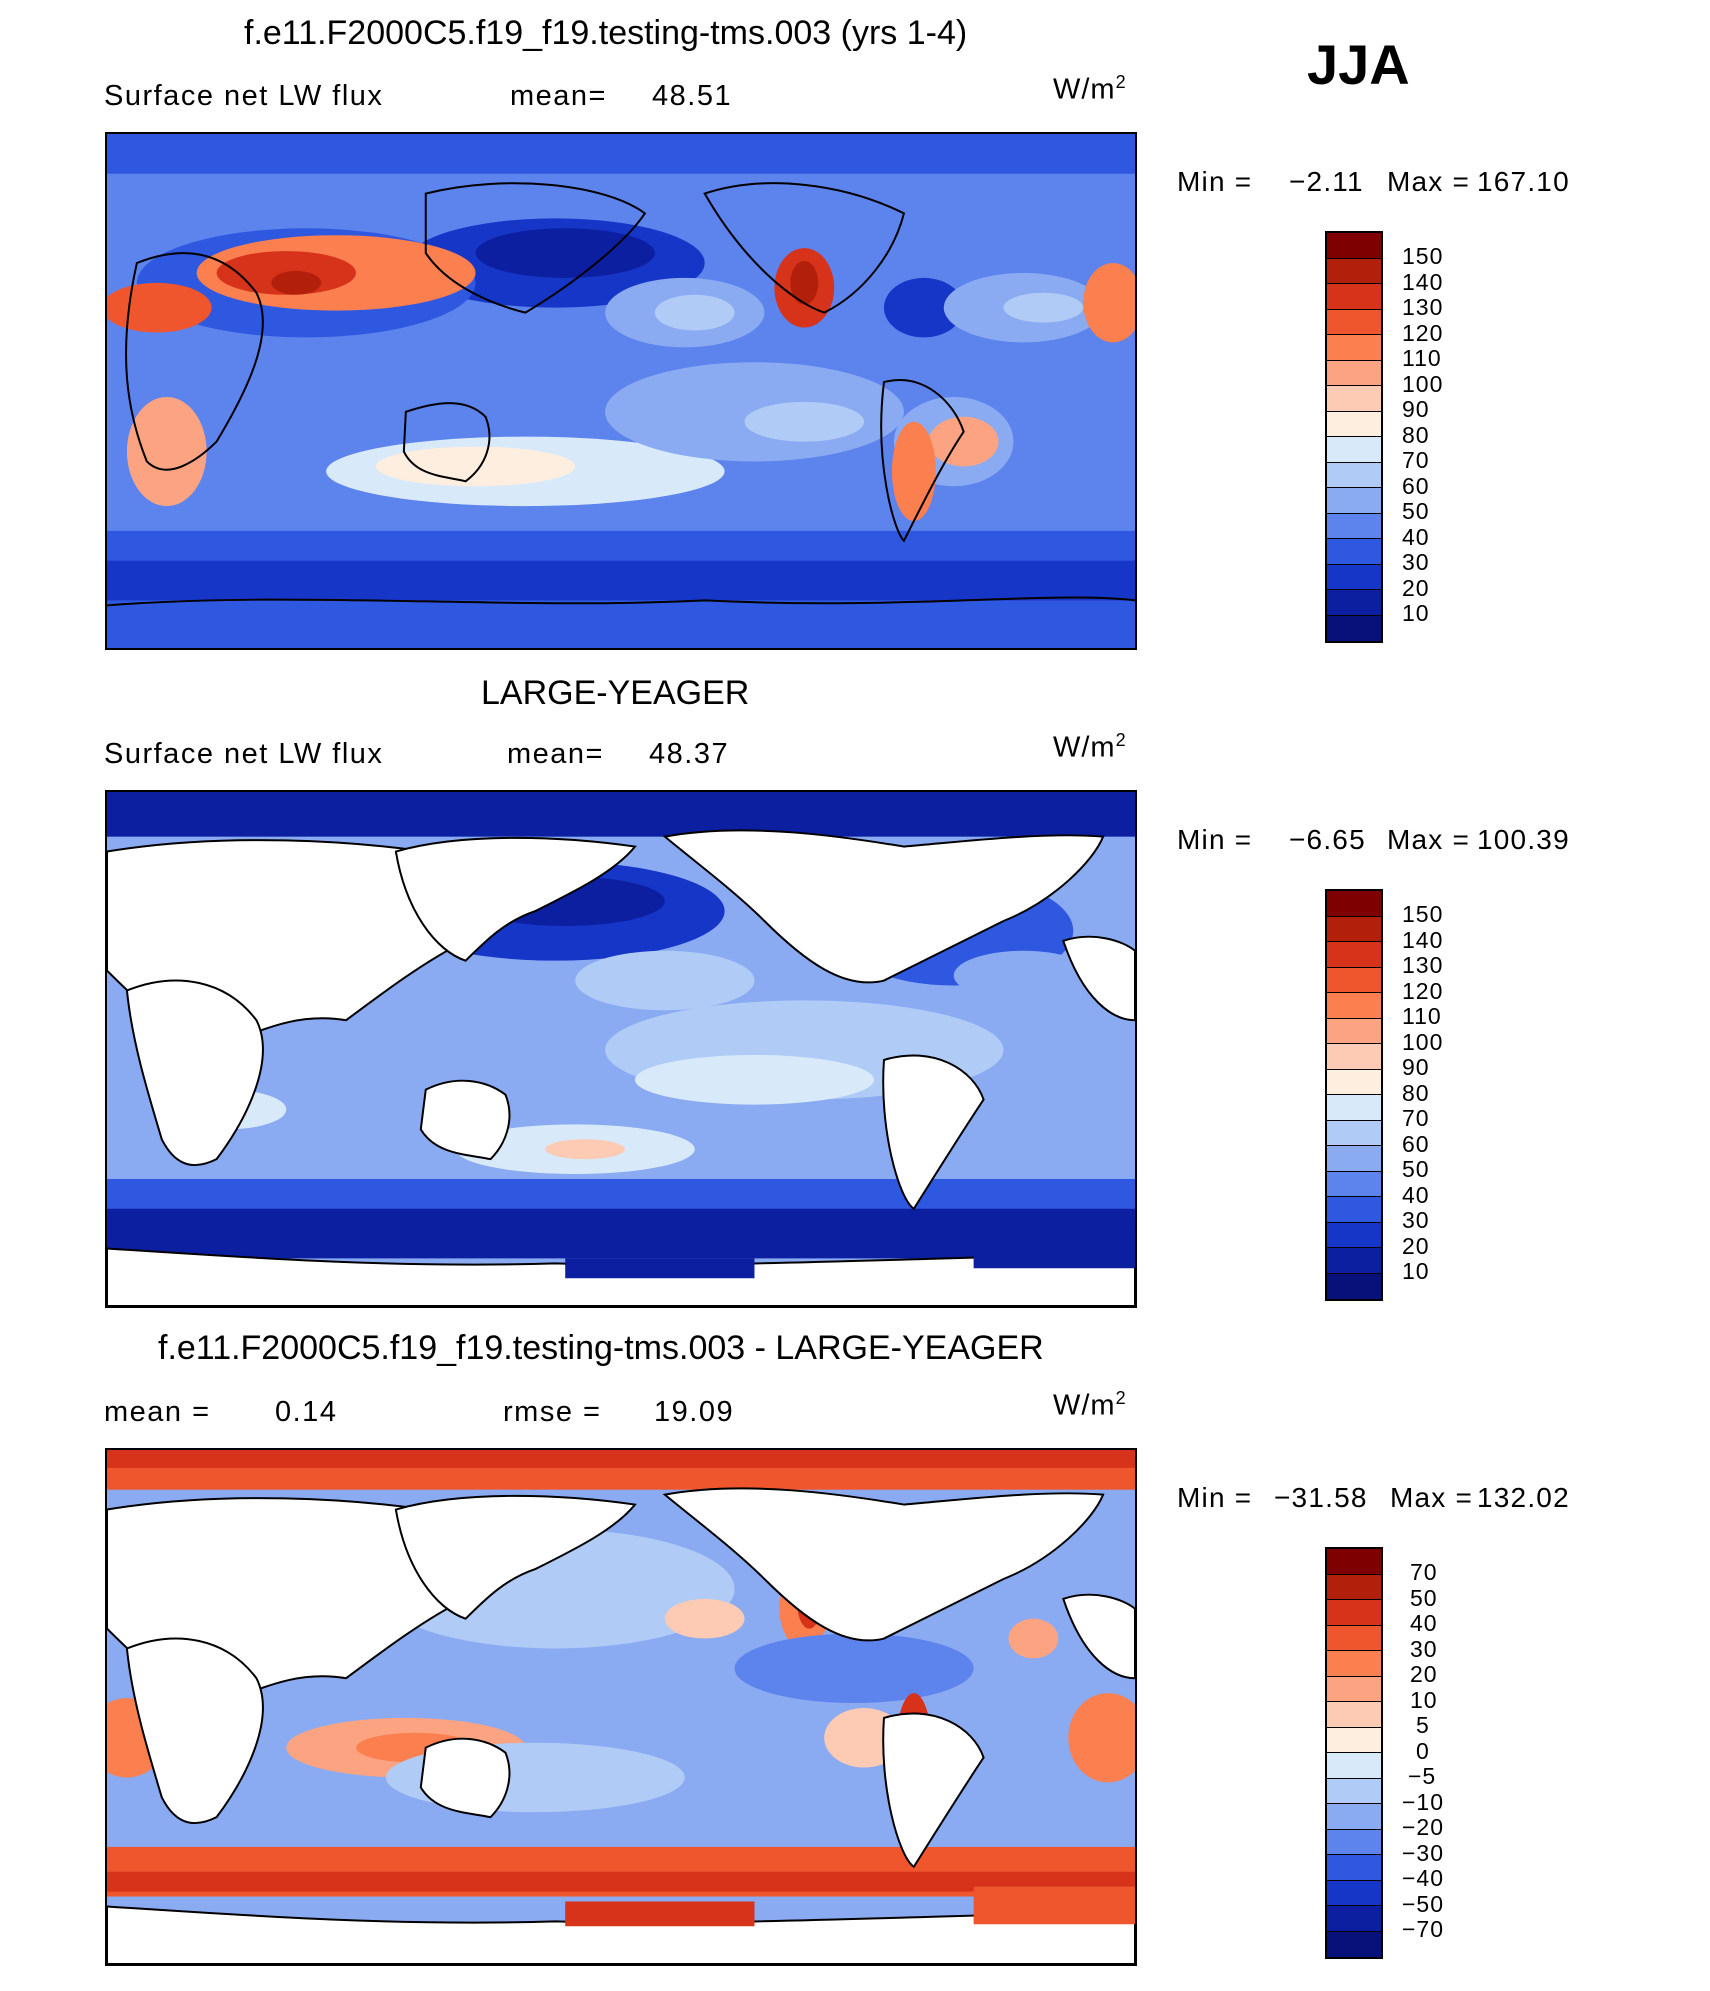  I want to click on season-label: JJA, so click(1358, 64).